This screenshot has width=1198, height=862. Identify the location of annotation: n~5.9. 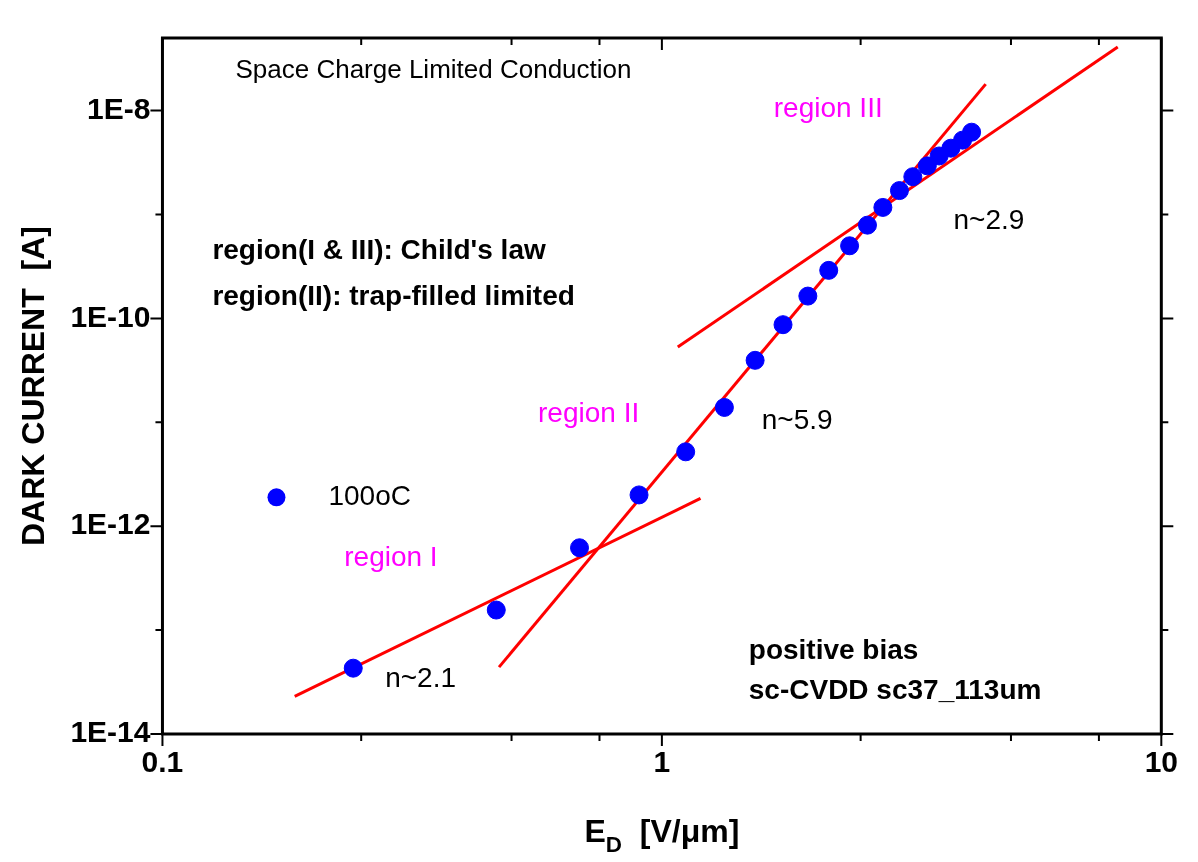
(797, 420).